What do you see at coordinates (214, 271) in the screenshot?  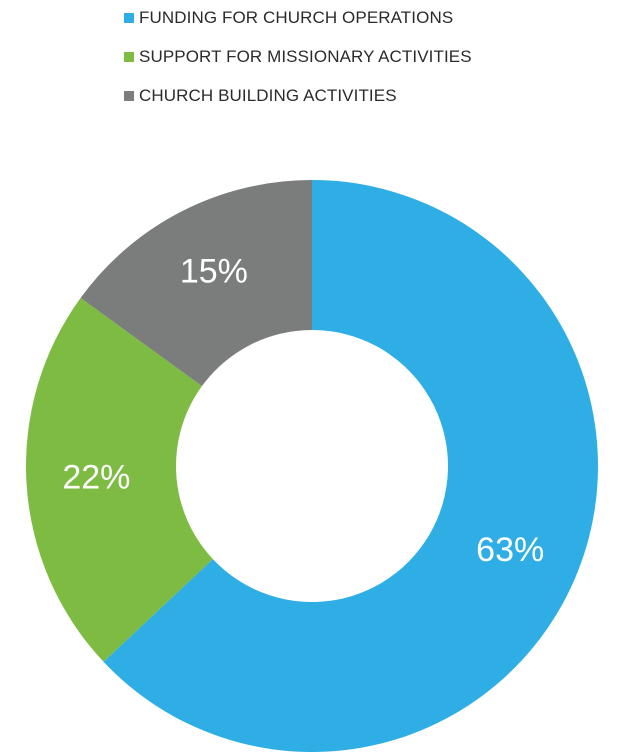 I see `data-label-church-building: 15%` at bounding box center [214, 271].